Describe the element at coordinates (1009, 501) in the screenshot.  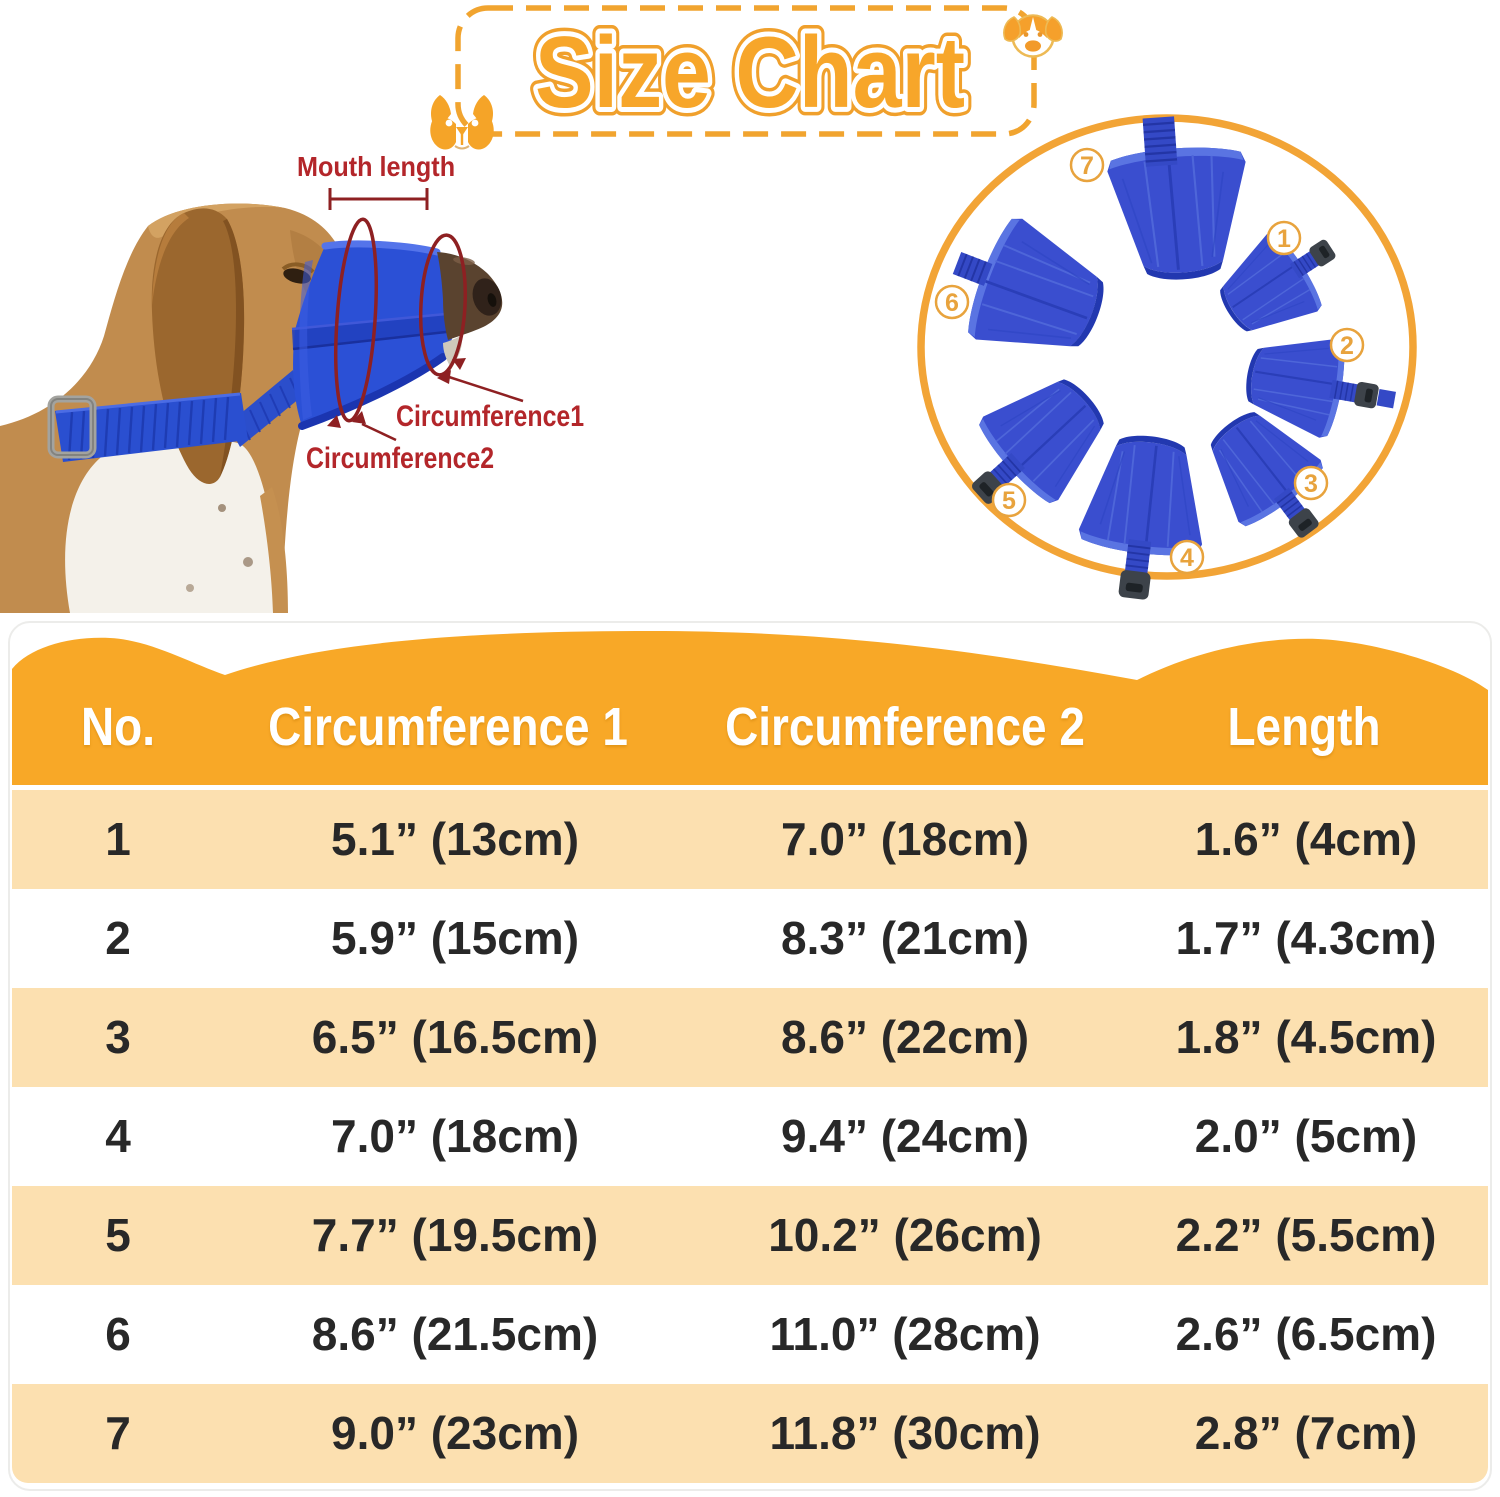
I see `svg-text: 5` at that location.